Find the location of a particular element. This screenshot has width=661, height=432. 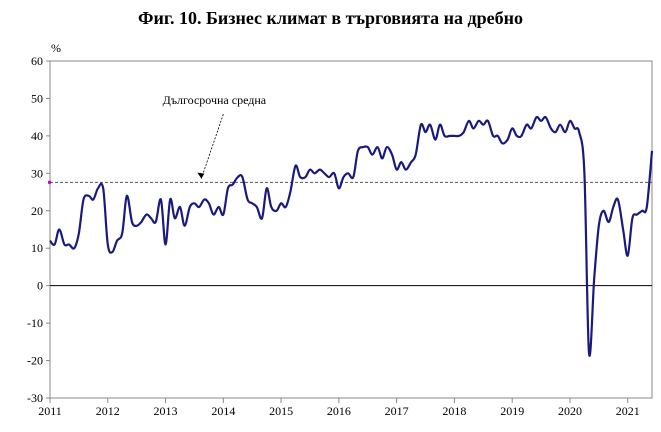

x-tick-label: 2017 is located at coordinates (397, 411).